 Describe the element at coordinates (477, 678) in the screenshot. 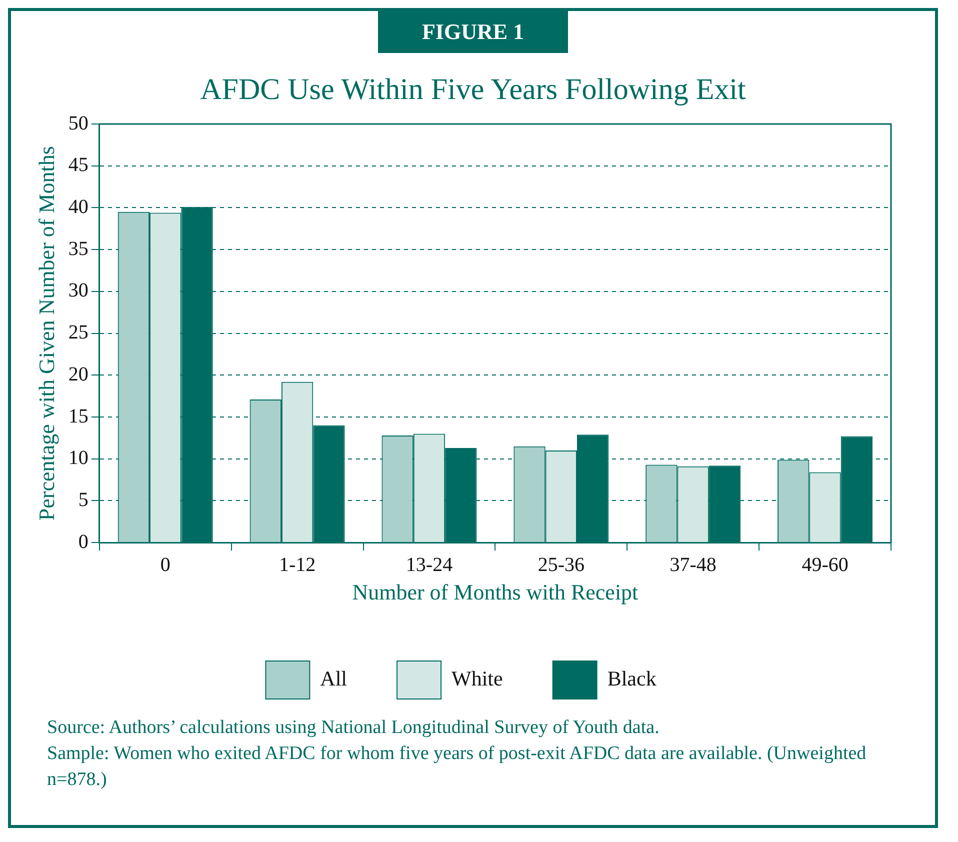

I see `legend-label: White` at that location.